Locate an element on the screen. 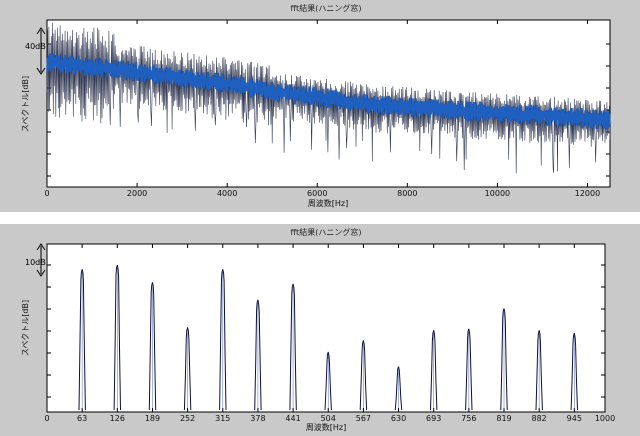  top-x-tick-label: 12000 is located at coordinates (587, 193).